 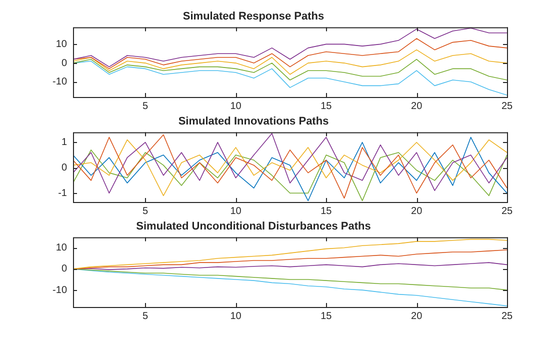 I want to click on chart-title: Simulated Unconditional Disturbances Paths, so click(x=253, y=226).